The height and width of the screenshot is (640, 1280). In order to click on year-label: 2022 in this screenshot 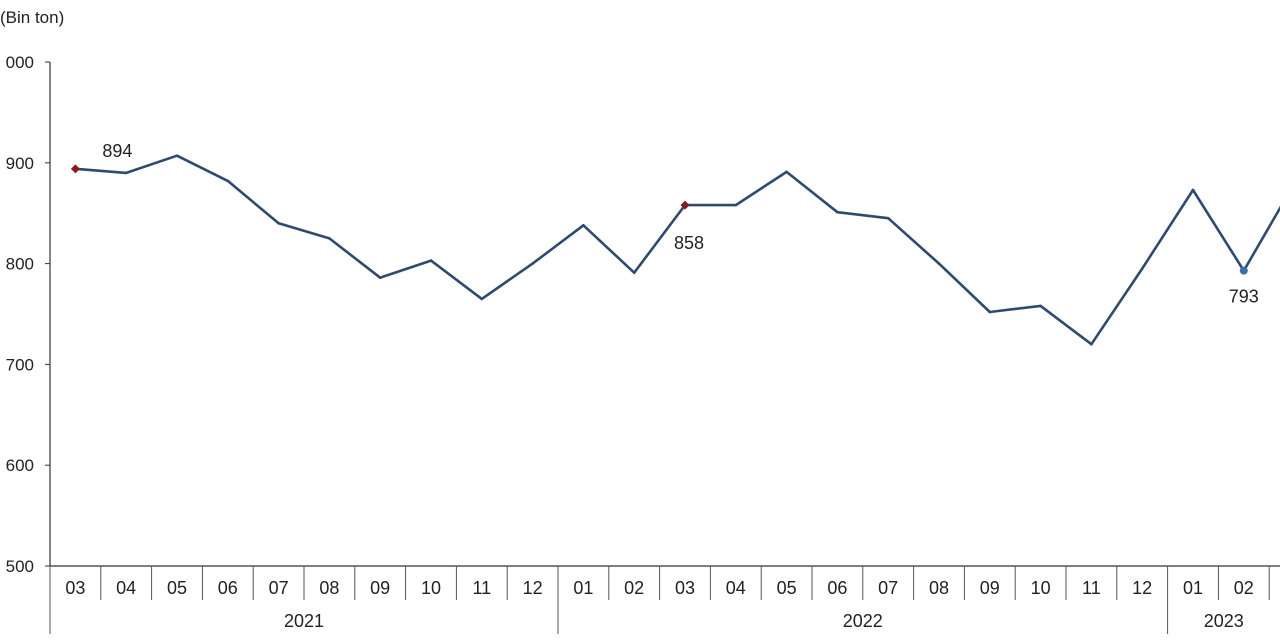, I will do `click(863, 621)`.